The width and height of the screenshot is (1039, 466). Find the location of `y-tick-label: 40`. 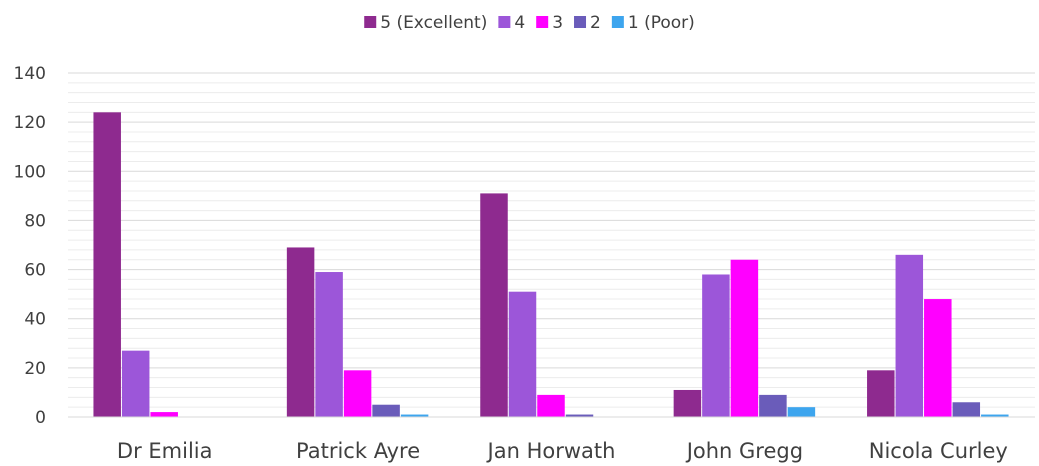

y-tick-label: 40 is located at coordinates (35, 320).